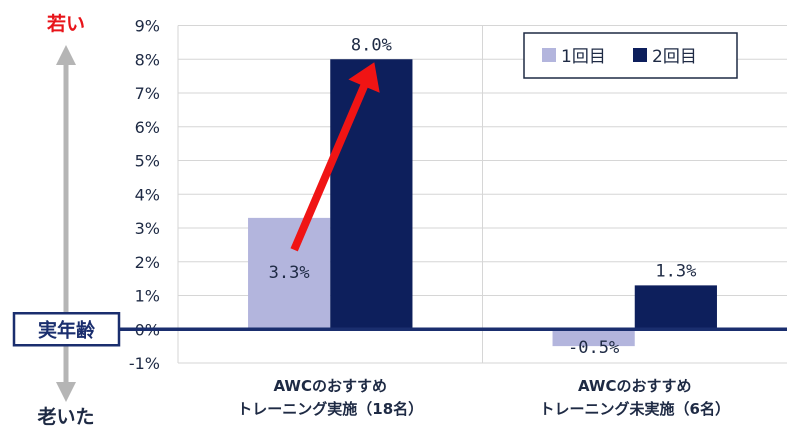  What do you see at coordinates (593, 348) in the screenshot?
I see `data-label: -0.5%` at bounding box center [593, 348].